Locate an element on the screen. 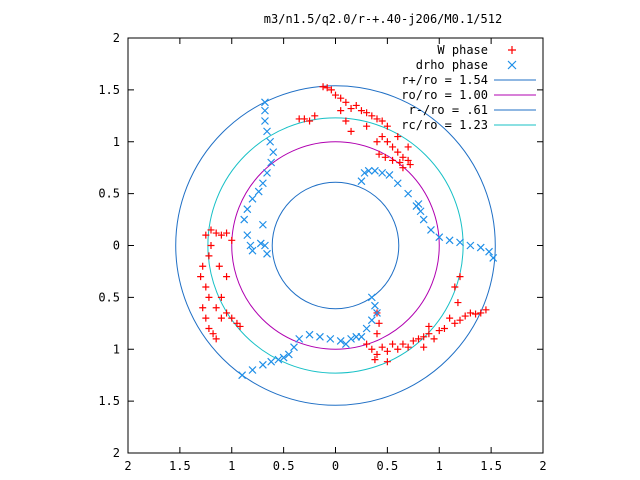 This screenshot has width=640, height=480. legend-label: W phase is located at coordinates (462, 50).